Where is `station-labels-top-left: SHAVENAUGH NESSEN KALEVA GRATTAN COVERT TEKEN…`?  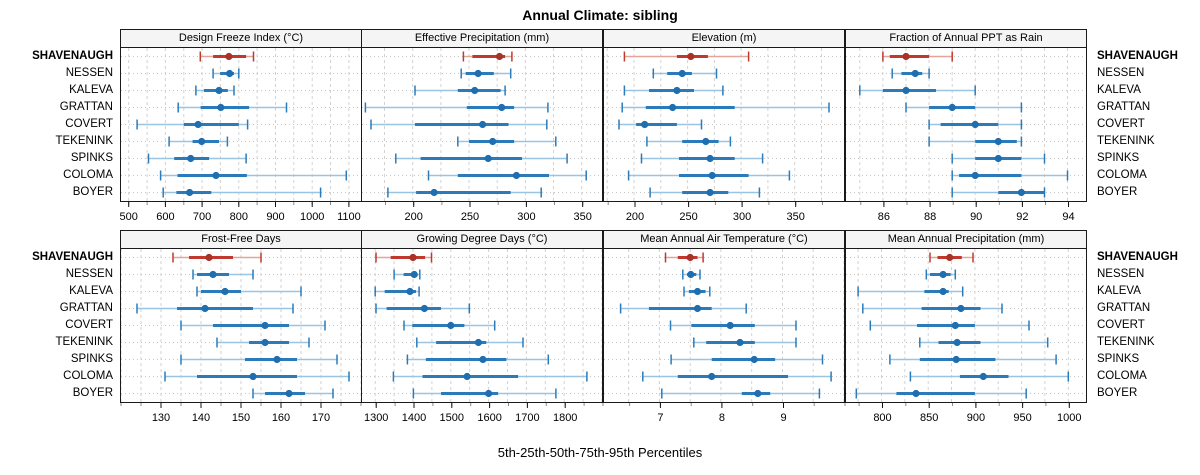
station-labels-top-left: SHAVENAUGH NESSEN KALEVA GRATTAN COVERT TEKEN… is located at coordinates (60, 115).